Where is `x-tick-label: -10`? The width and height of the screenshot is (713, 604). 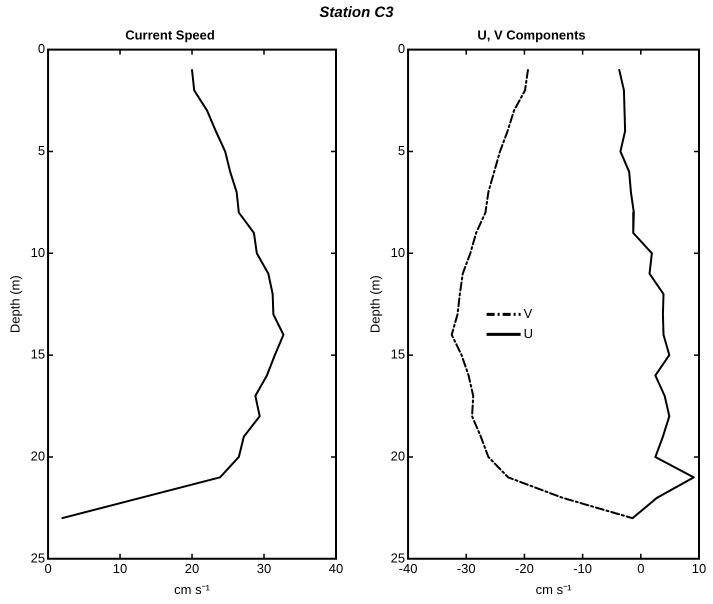 x-tick-label: -10 is located at coordinates (582, 568).